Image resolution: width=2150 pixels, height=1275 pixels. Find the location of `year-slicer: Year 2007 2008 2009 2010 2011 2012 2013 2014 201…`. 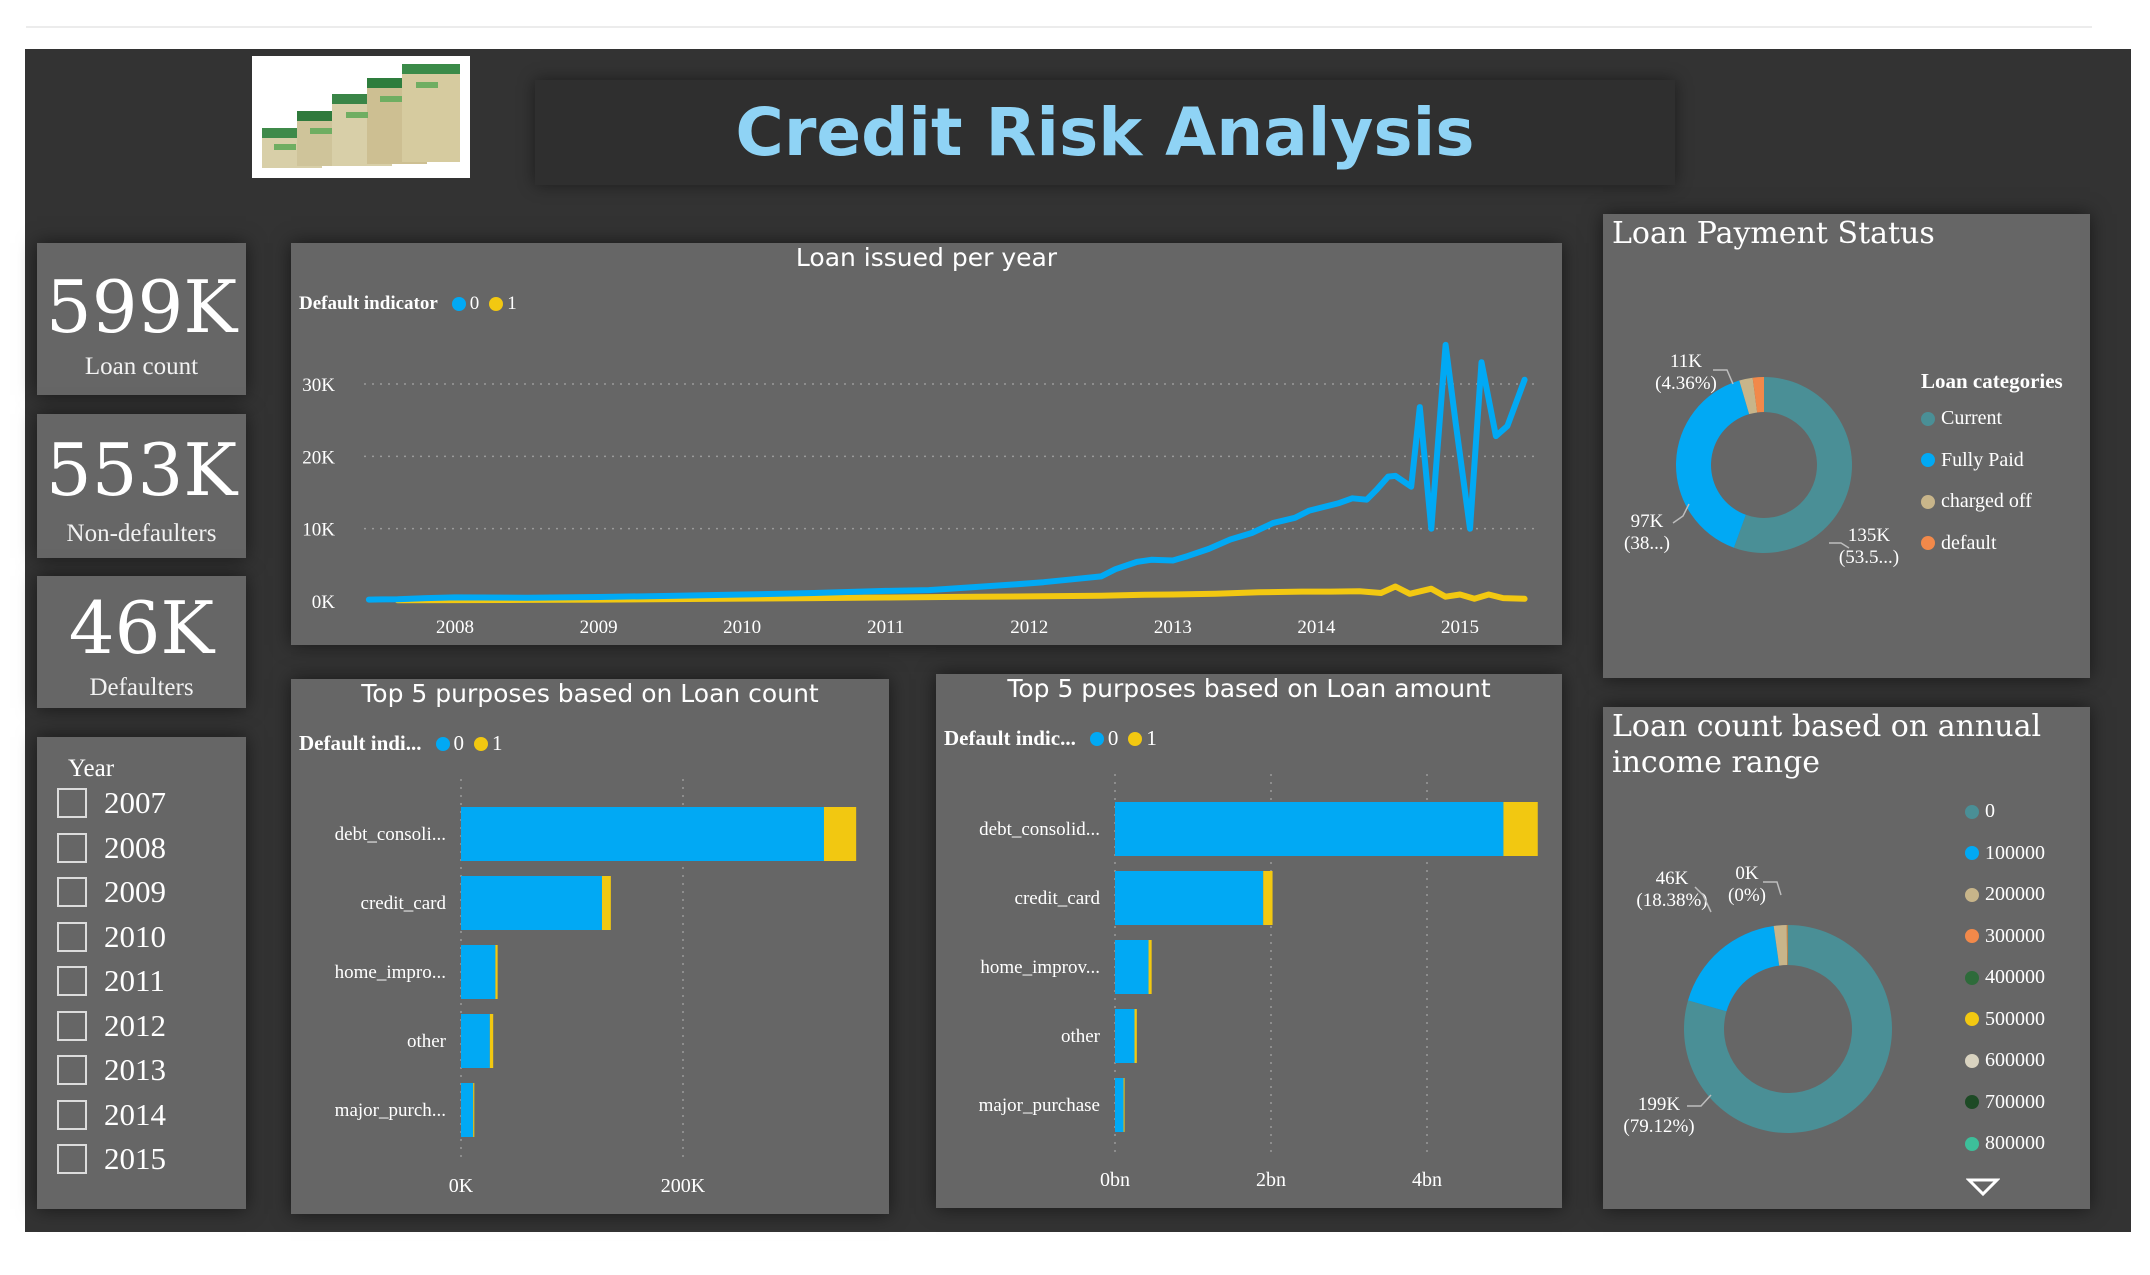

year-slicer: Year 2007 2008 2009 2010 2011 2012 2013 2014 201… is located at coordinates (141, 973).